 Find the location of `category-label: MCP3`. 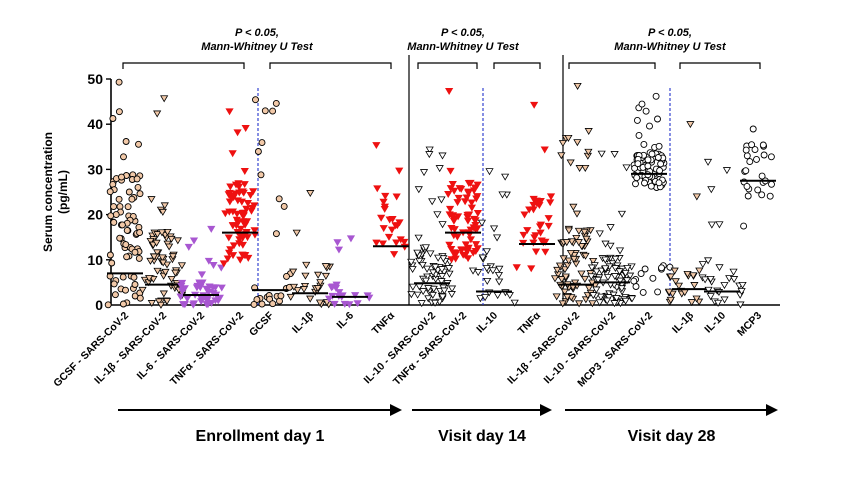

category-label: MCP3 is located at coordinates (749, 324).